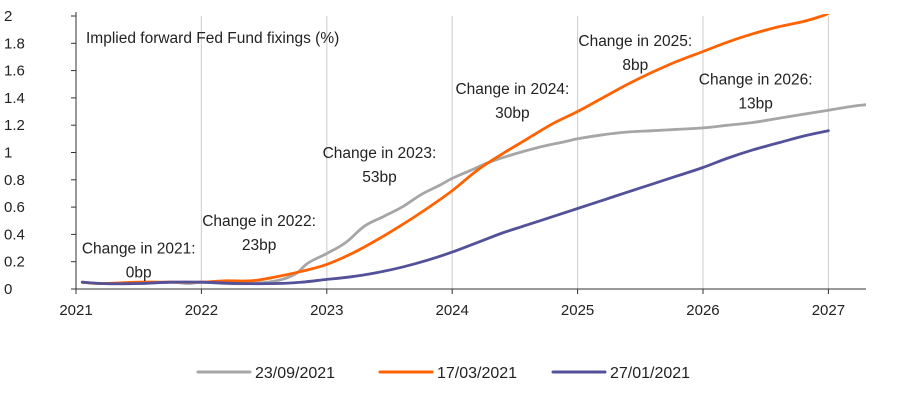  What do you see at coordinates (139, 261) in the screenshot?
I see `annotation-ann2021: Change in 2021: 0bp` at bounding box center [139, 261].